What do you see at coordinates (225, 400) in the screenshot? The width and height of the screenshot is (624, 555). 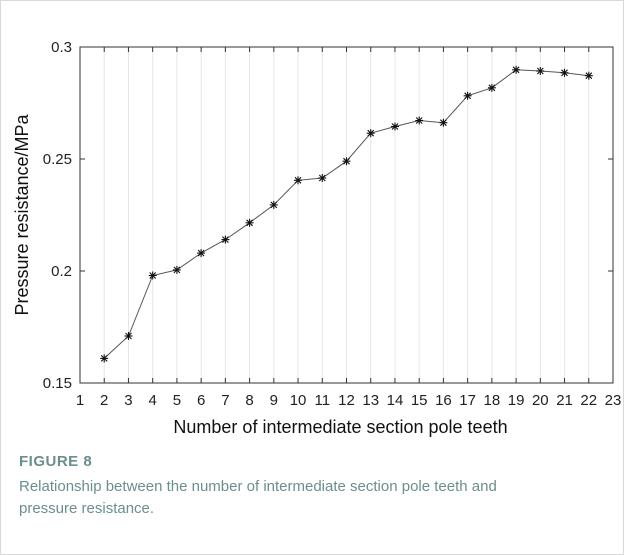 I see `x-tick-label: 7` at bounding box center [225, 400].